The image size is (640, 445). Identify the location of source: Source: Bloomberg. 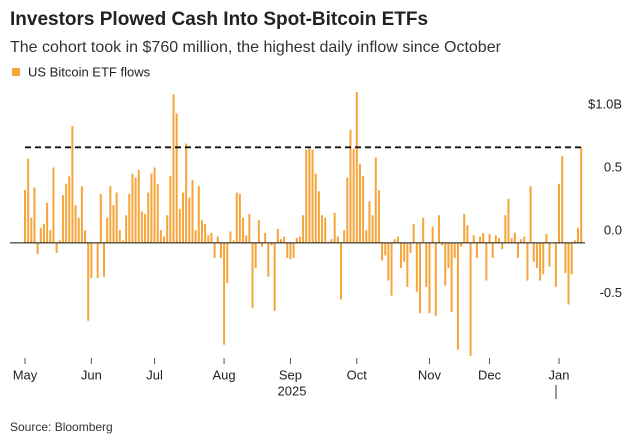
(61, 427).